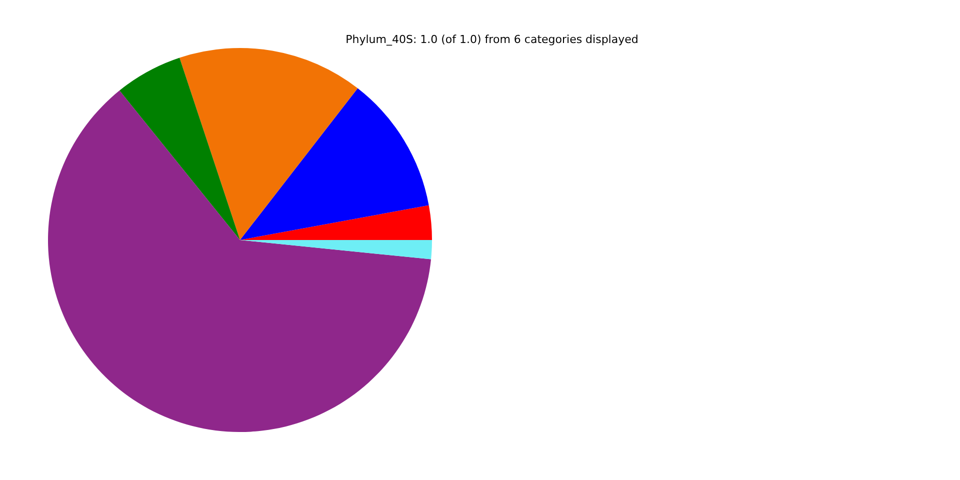 The image size is (960, 480). I want to click on text: Phylum_40S: 1.0 (of 1.0) from 6 categories displayed, so click(492, 39).